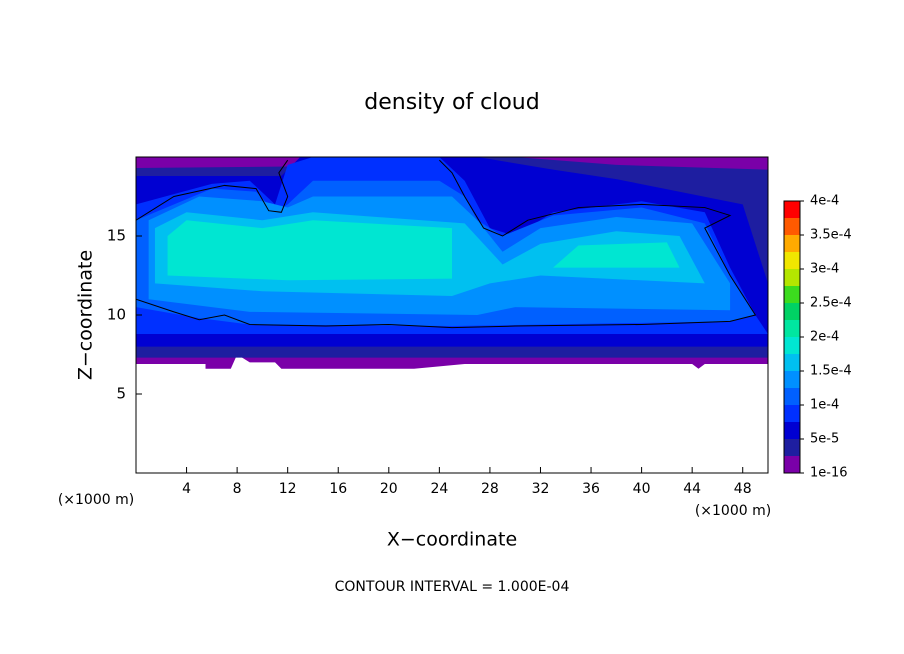  I want to click on x-axis-label: X−coordinate, so click(452, 540).